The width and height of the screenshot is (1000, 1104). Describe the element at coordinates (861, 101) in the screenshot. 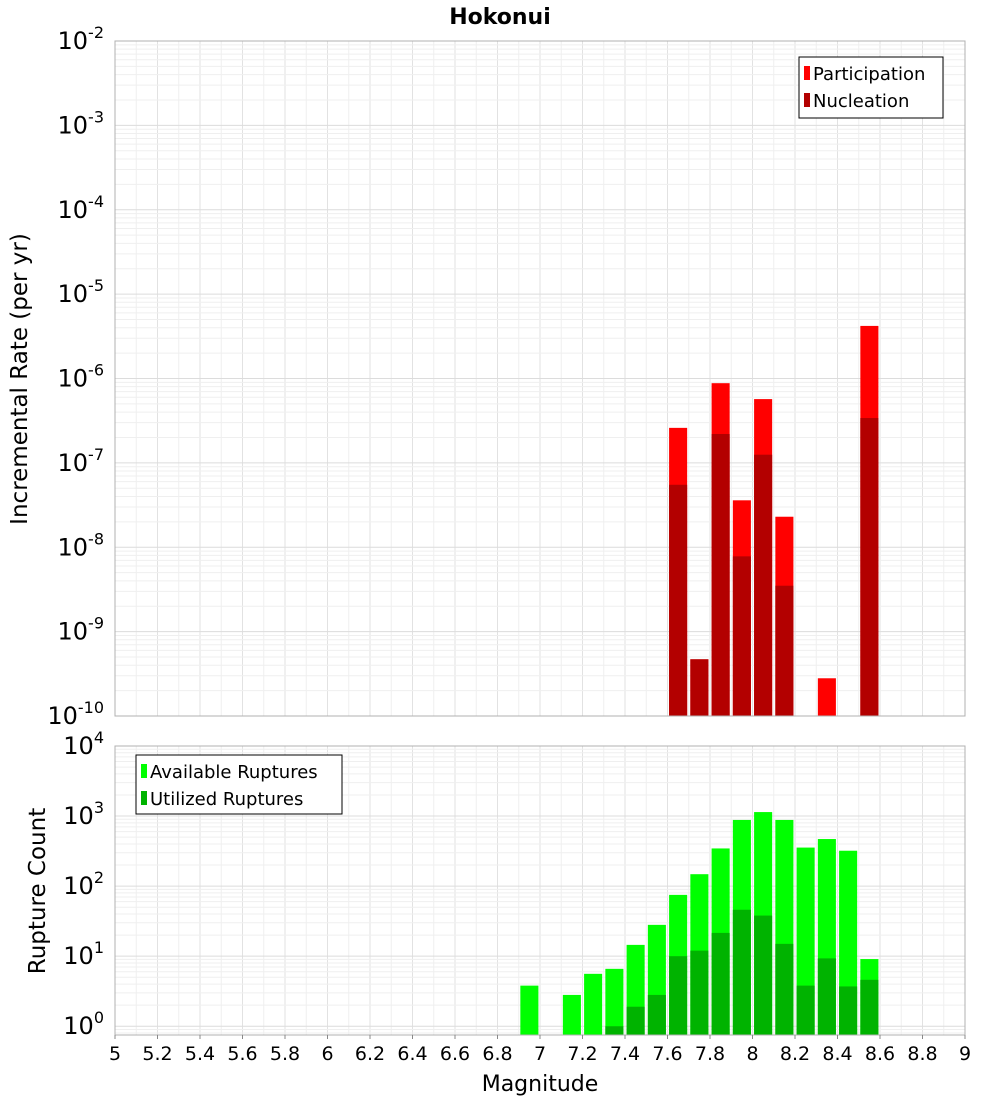

I see `legend-entry: Nucleation` at that location.